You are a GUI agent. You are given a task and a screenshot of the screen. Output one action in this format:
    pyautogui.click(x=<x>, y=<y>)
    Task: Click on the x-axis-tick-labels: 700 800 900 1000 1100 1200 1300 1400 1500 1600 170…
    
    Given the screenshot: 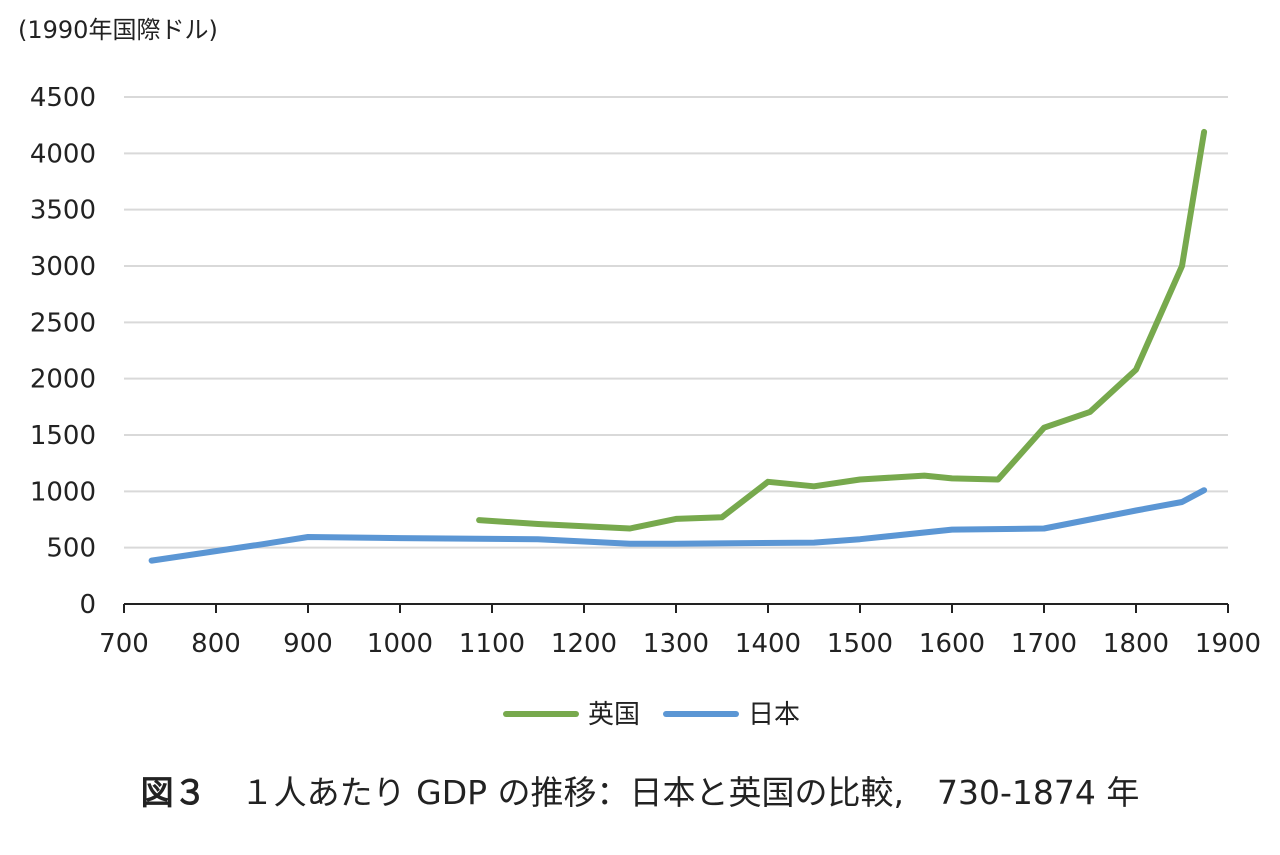 What is the action you would take?
    pyautogui.click(x=680, y=644)
    